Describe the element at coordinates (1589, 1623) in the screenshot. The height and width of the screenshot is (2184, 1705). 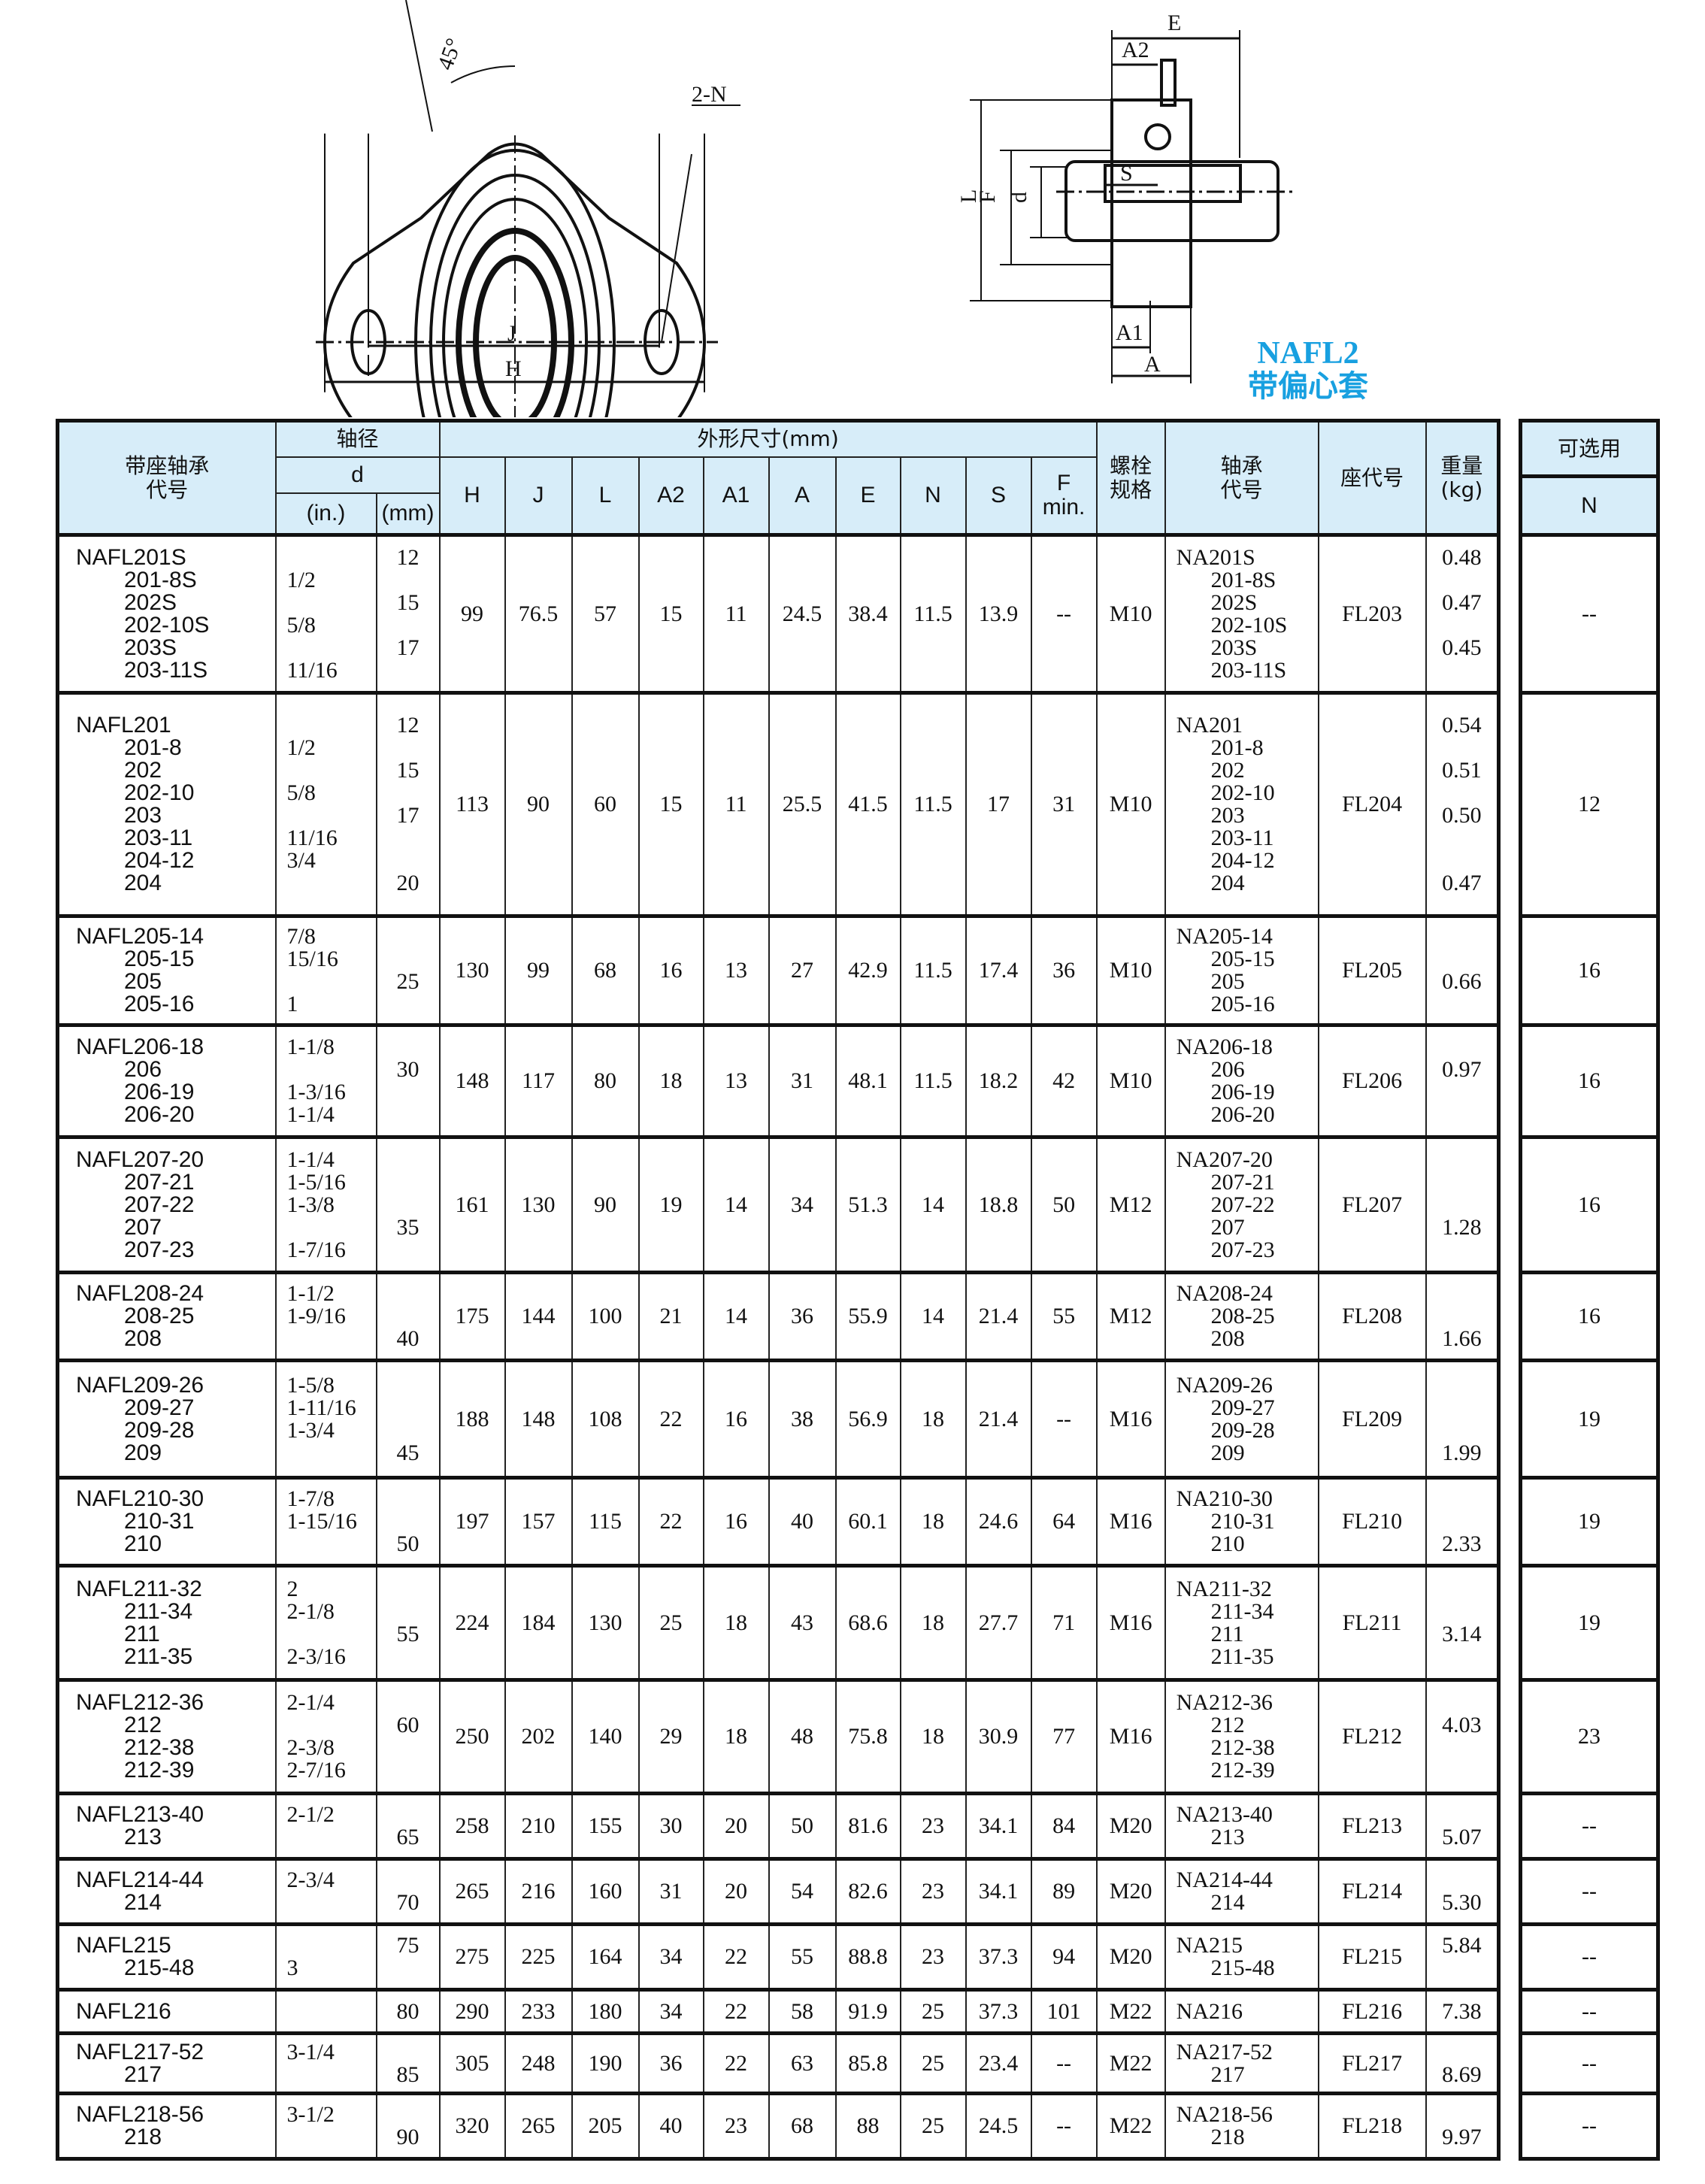
I see `optional-row: 19` at that location.